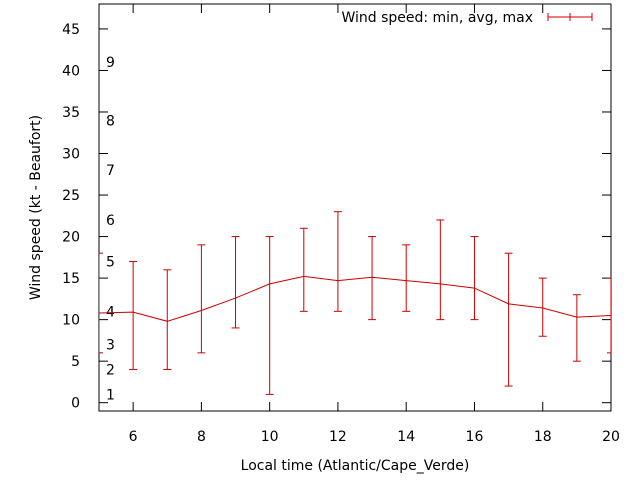  What do you see at coordinates (355, 298) in the screenshot?
I see `avg-line` at bounding box center [355, 298].